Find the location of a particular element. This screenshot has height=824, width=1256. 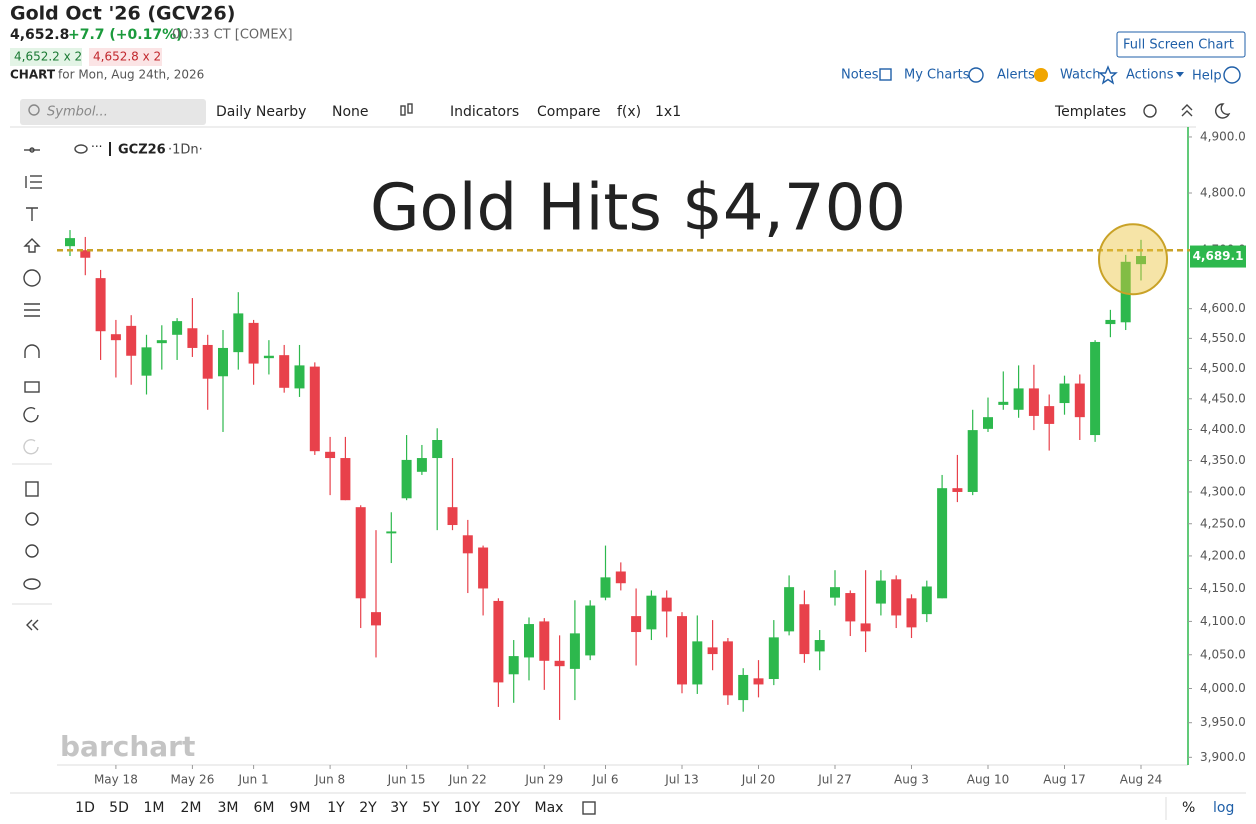

period-button: 1Y is located at coordinates (336, 808).